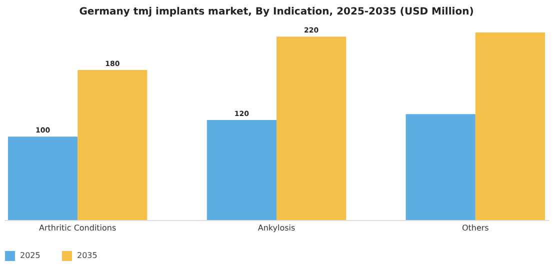 The height and width of the screenshot is (280, 560). What do you see at coordinates (87, 255) in the screenshot?
I see `legend-label: 2035` at bounding box center [87, 255].